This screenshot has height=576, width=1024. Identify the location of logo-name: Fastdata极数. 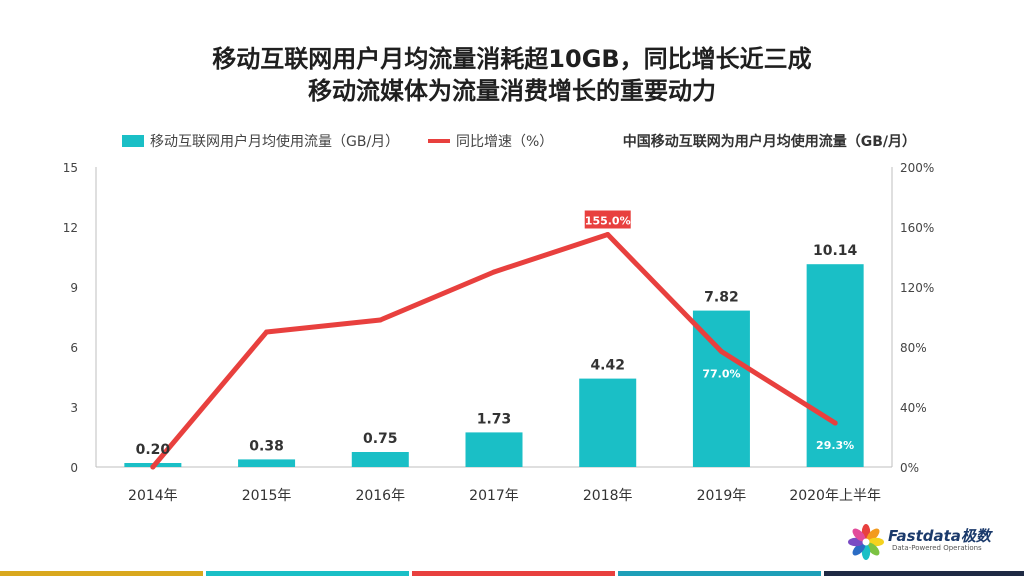
(939, 536).